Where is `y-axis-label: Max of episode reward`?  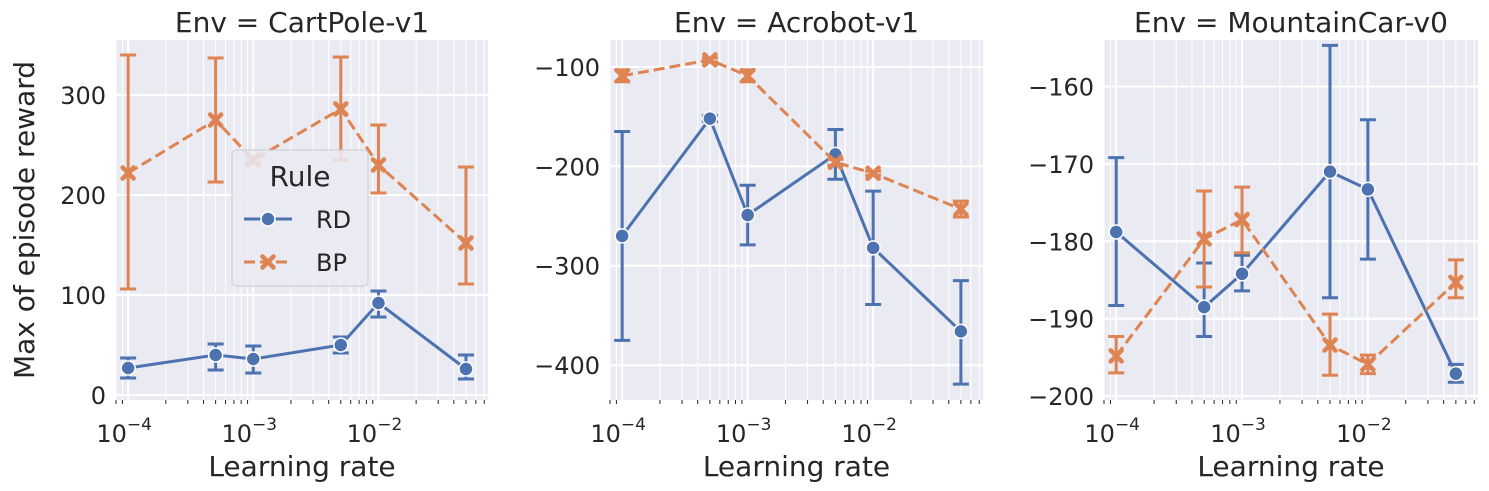 y-axis-label: Max of episode reward is located at coordinates (24, 220).